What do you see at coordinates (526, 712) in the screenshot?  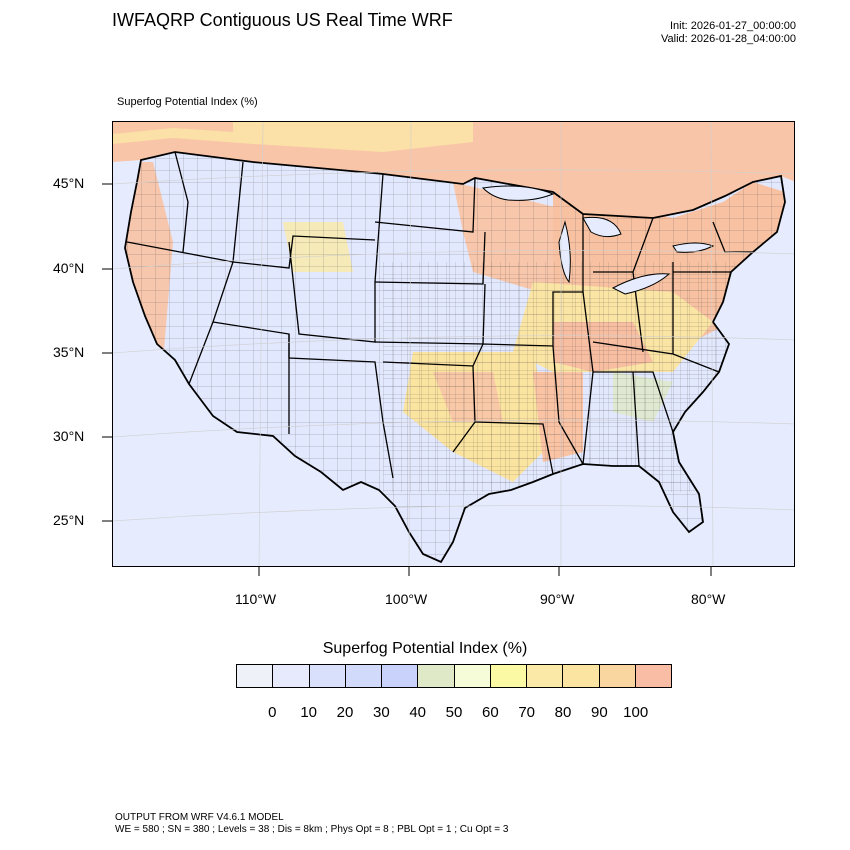 I see `colorbar-tick-label: 70` at bounding box center [526, 712].